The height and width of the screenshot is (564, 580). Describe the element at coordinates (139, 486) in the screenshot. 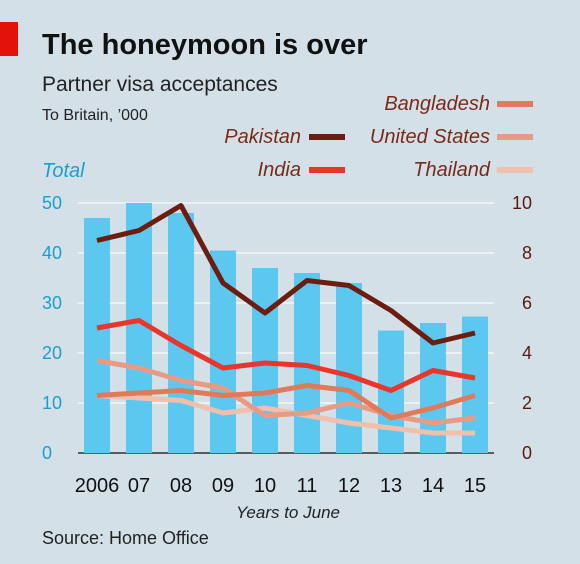

I see `x-tick-label: 07` at that location.